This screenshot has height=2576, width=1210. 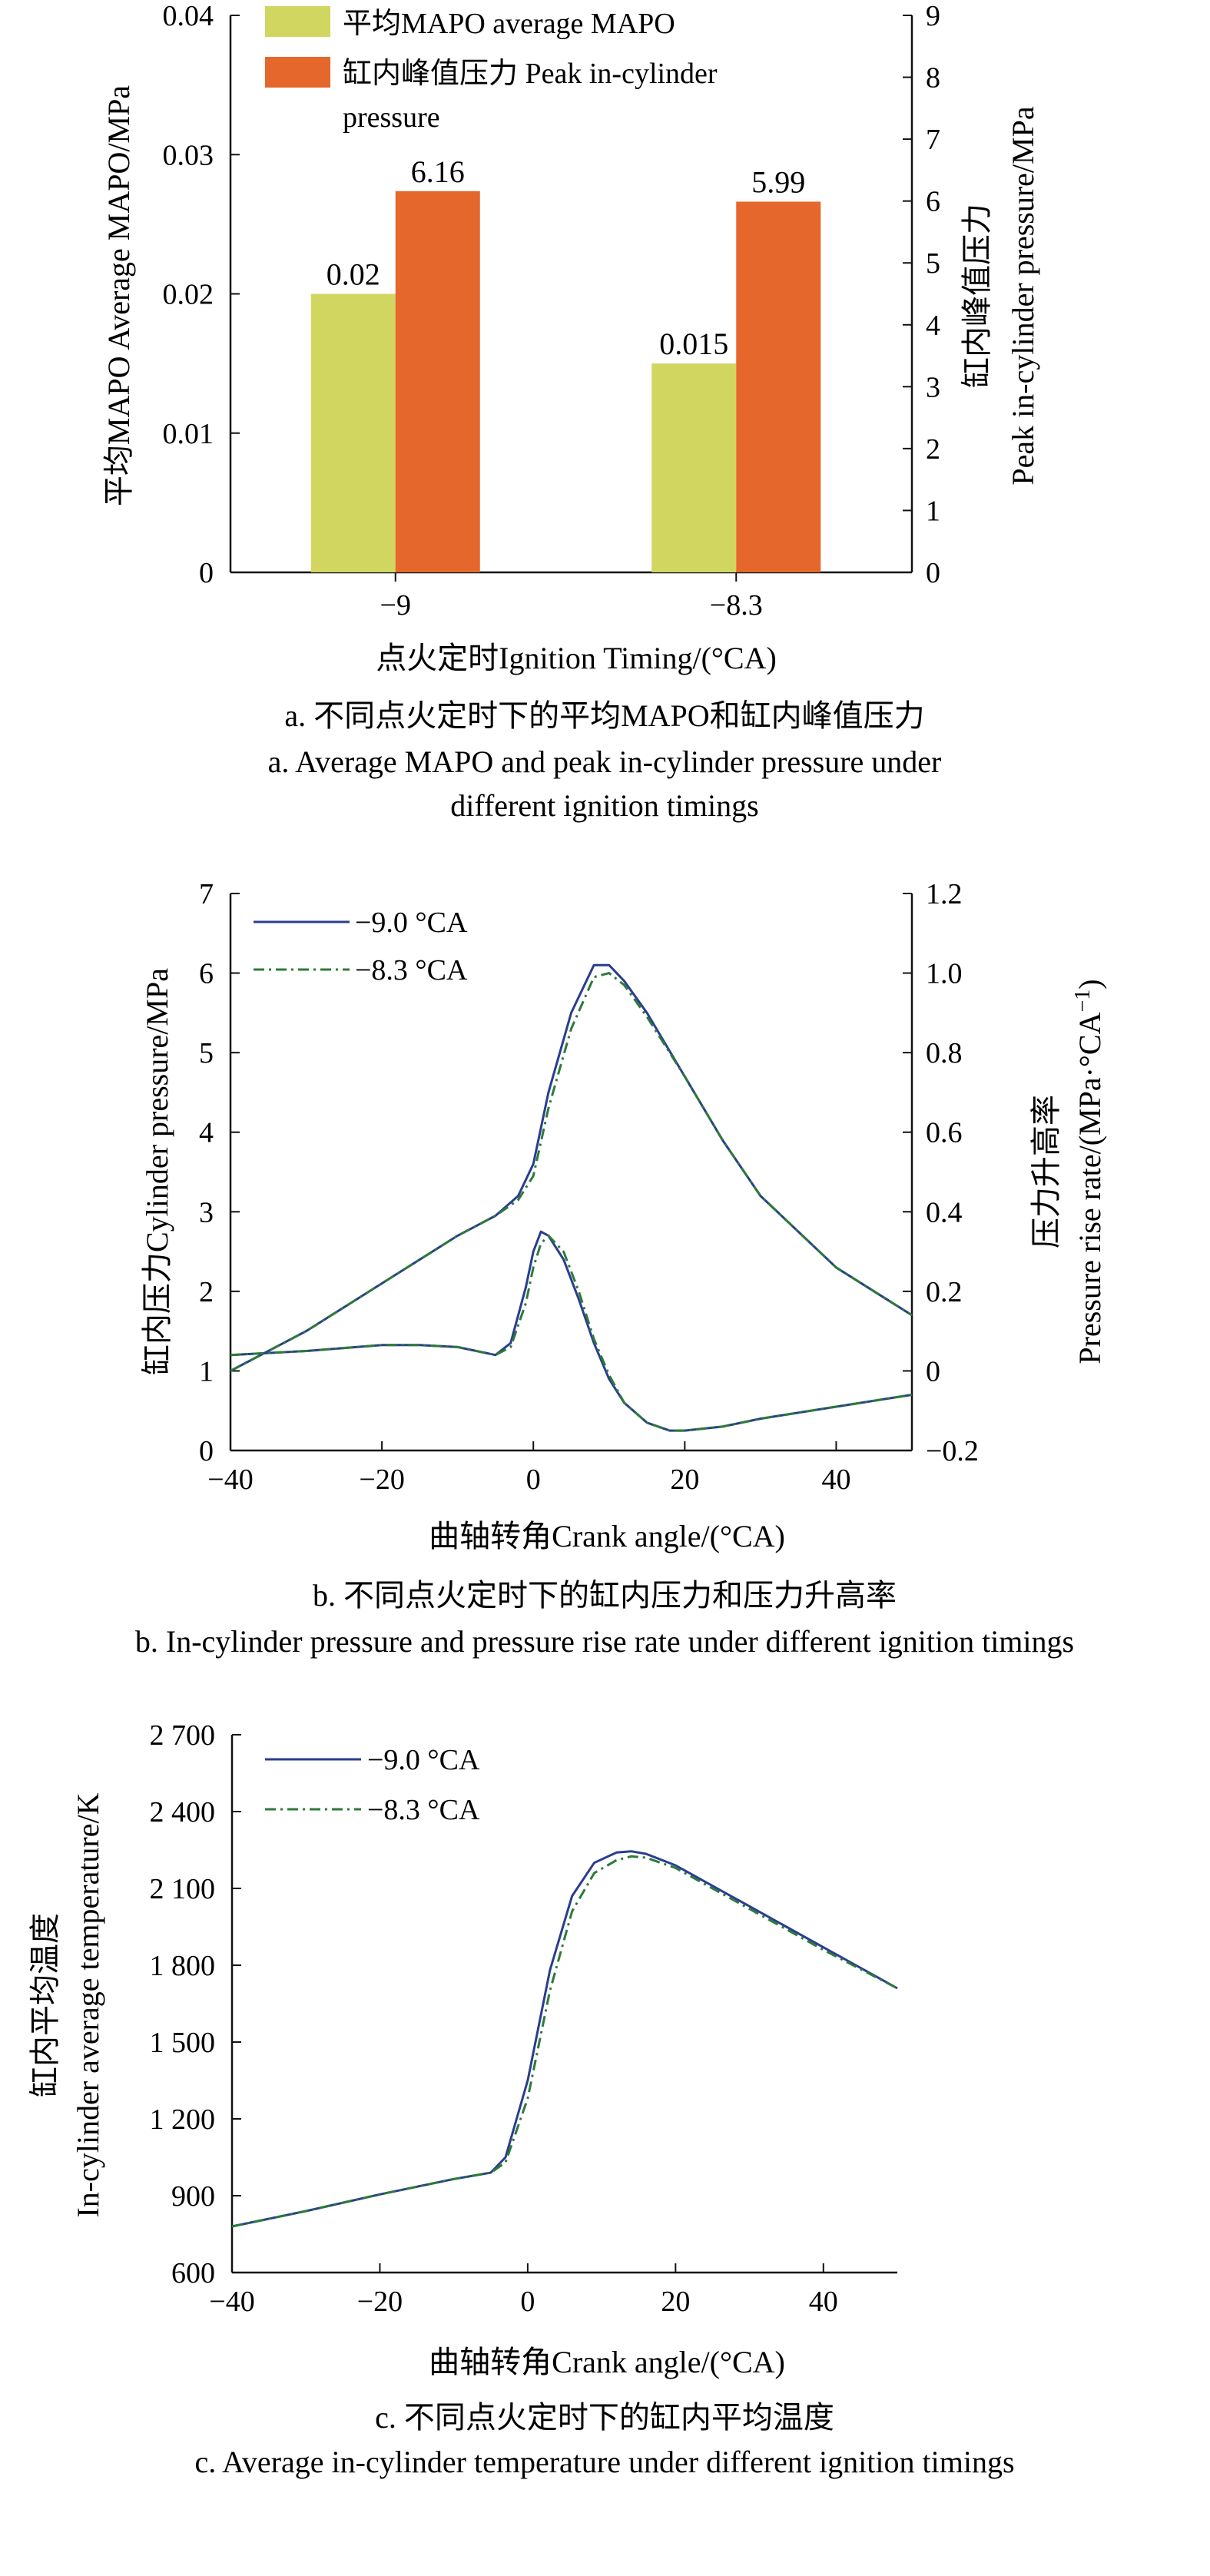 I want to click on panel-1-left-tick-label: 2, so click(x=206, y=1292).